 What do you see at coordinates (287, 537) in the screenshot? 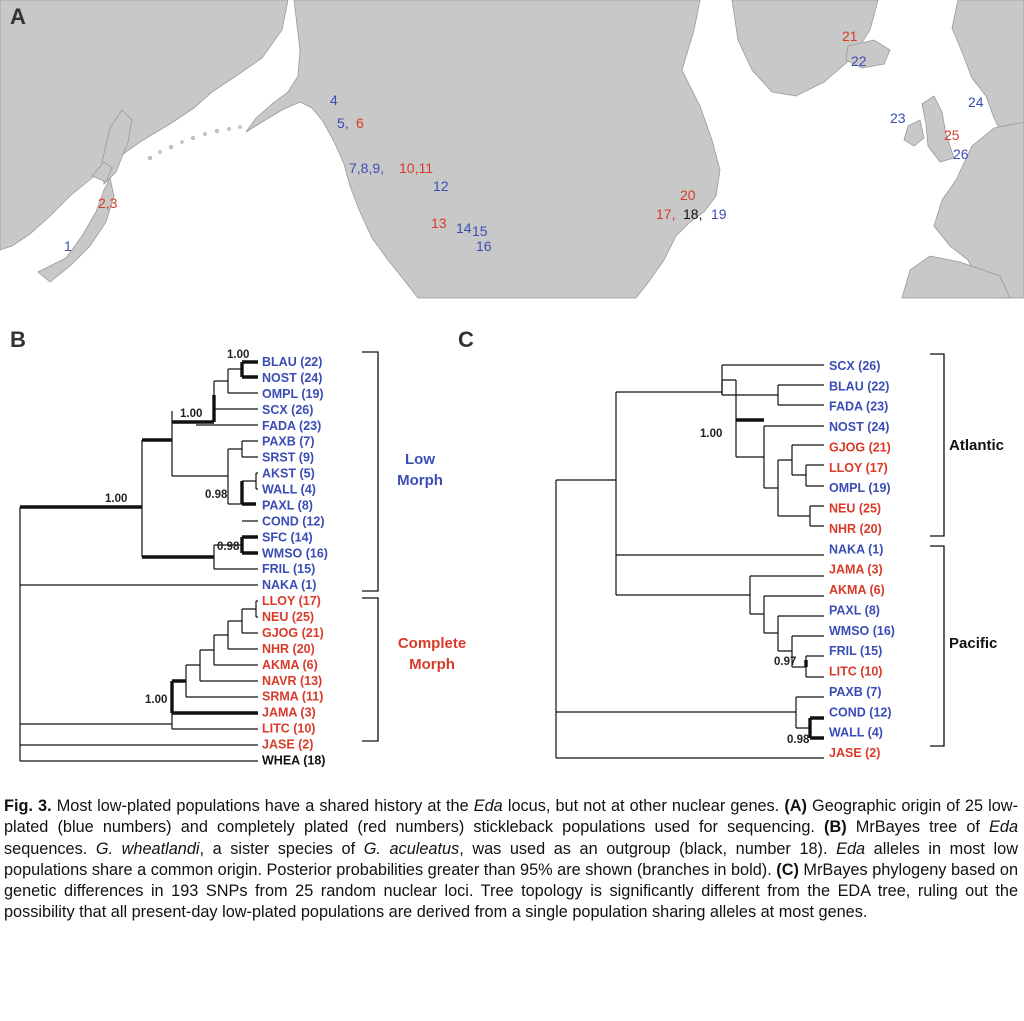
I see `leaf-label: SFC (14)` at bounding box center [287, 537].